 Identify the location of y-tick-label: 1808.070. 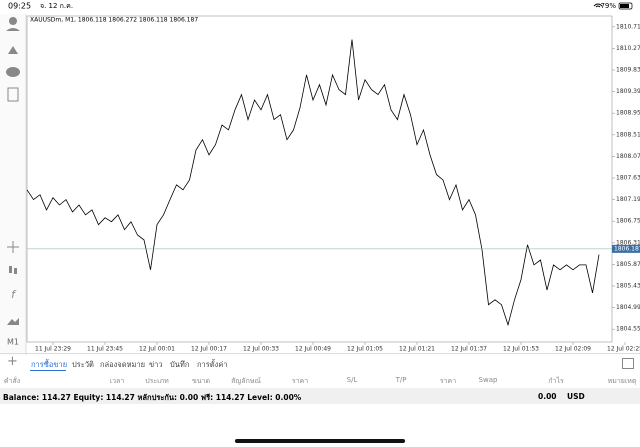
(628, 156).